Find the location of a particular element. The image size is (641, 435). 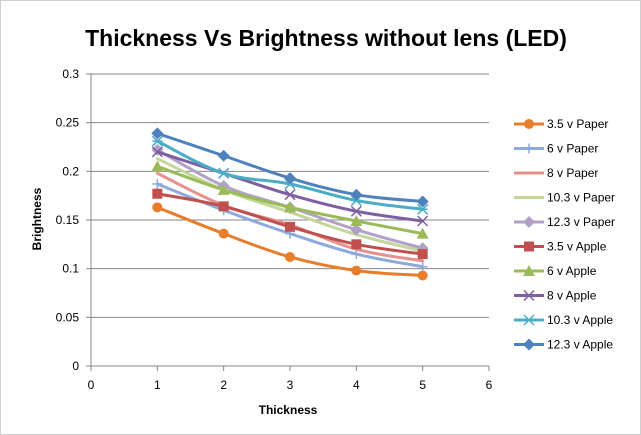

legend-entry: 6 v Apple is located at coordinates (555, 271).